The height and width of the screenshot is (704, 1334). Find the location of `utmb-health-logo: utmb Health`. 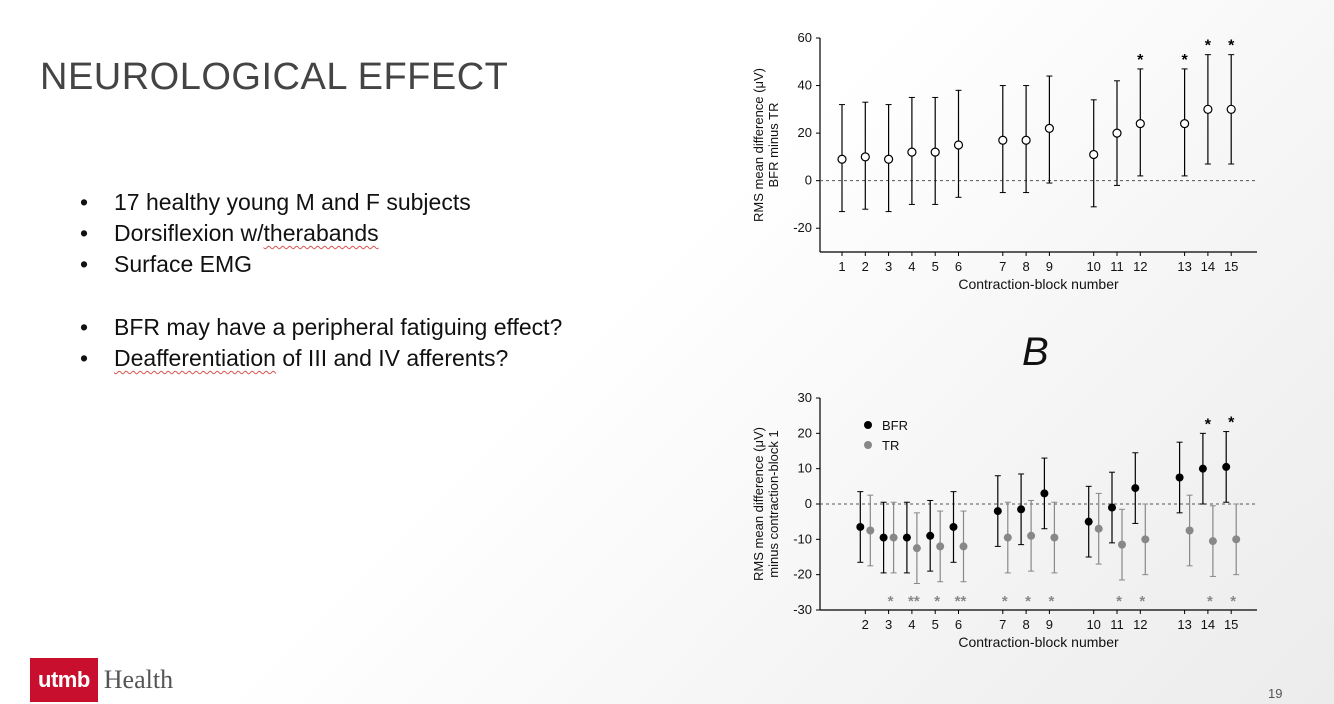

utmb-health-logo: utmb Health is located at coordinates (101, 680).